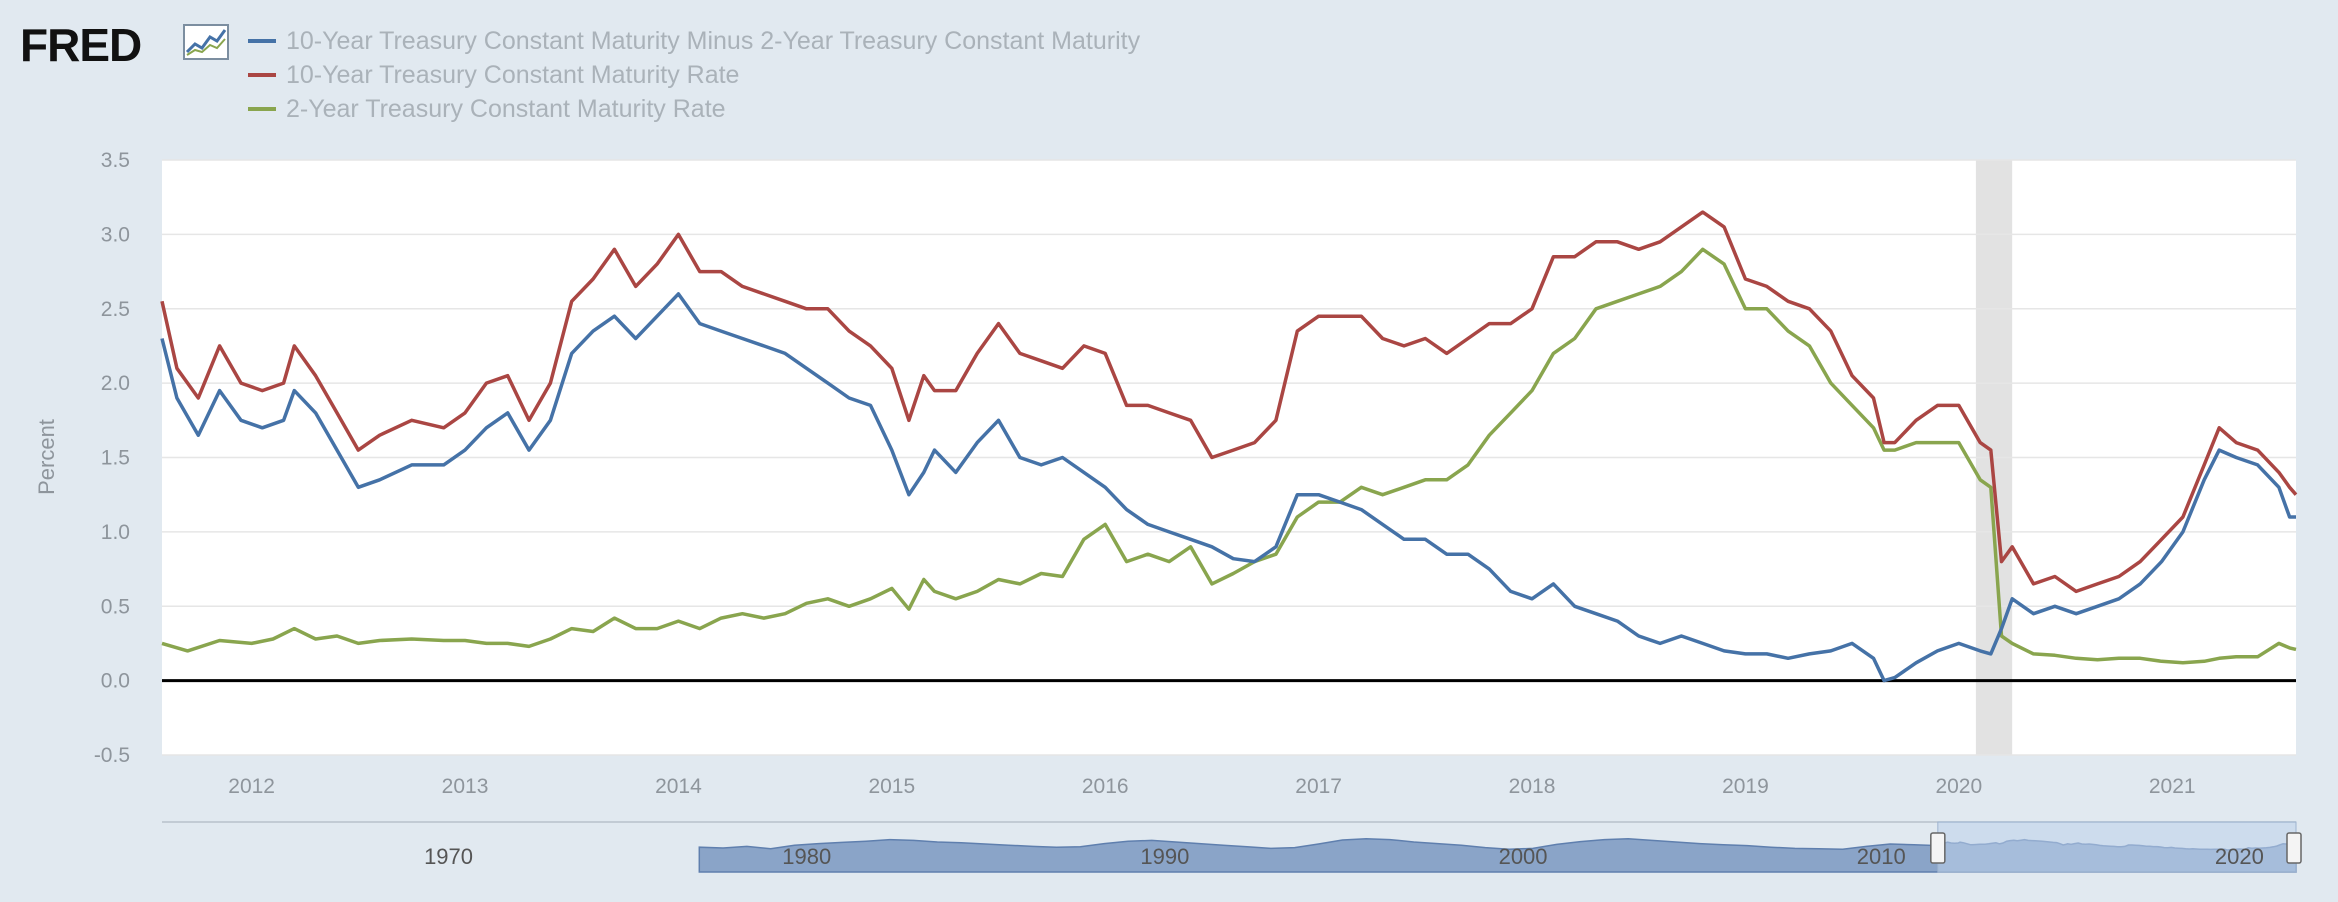  Describe the element at coordinates (115, 681) in the screenshot. I see `y-tick-label: 0.0` at that location.